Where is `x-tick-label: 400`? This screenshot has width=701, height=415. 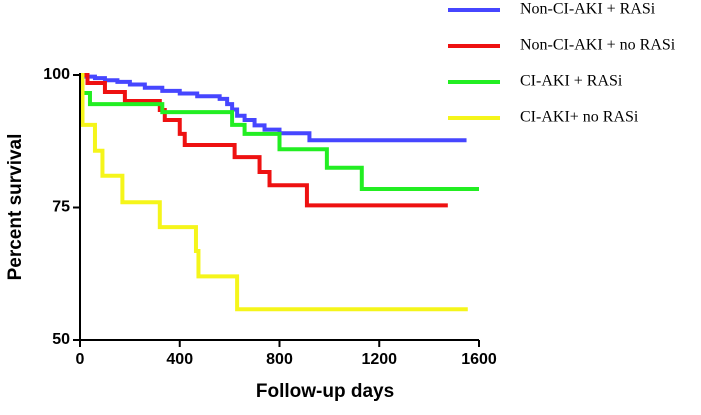 x-tick-label: 400 is located at coordinates (179, 359).